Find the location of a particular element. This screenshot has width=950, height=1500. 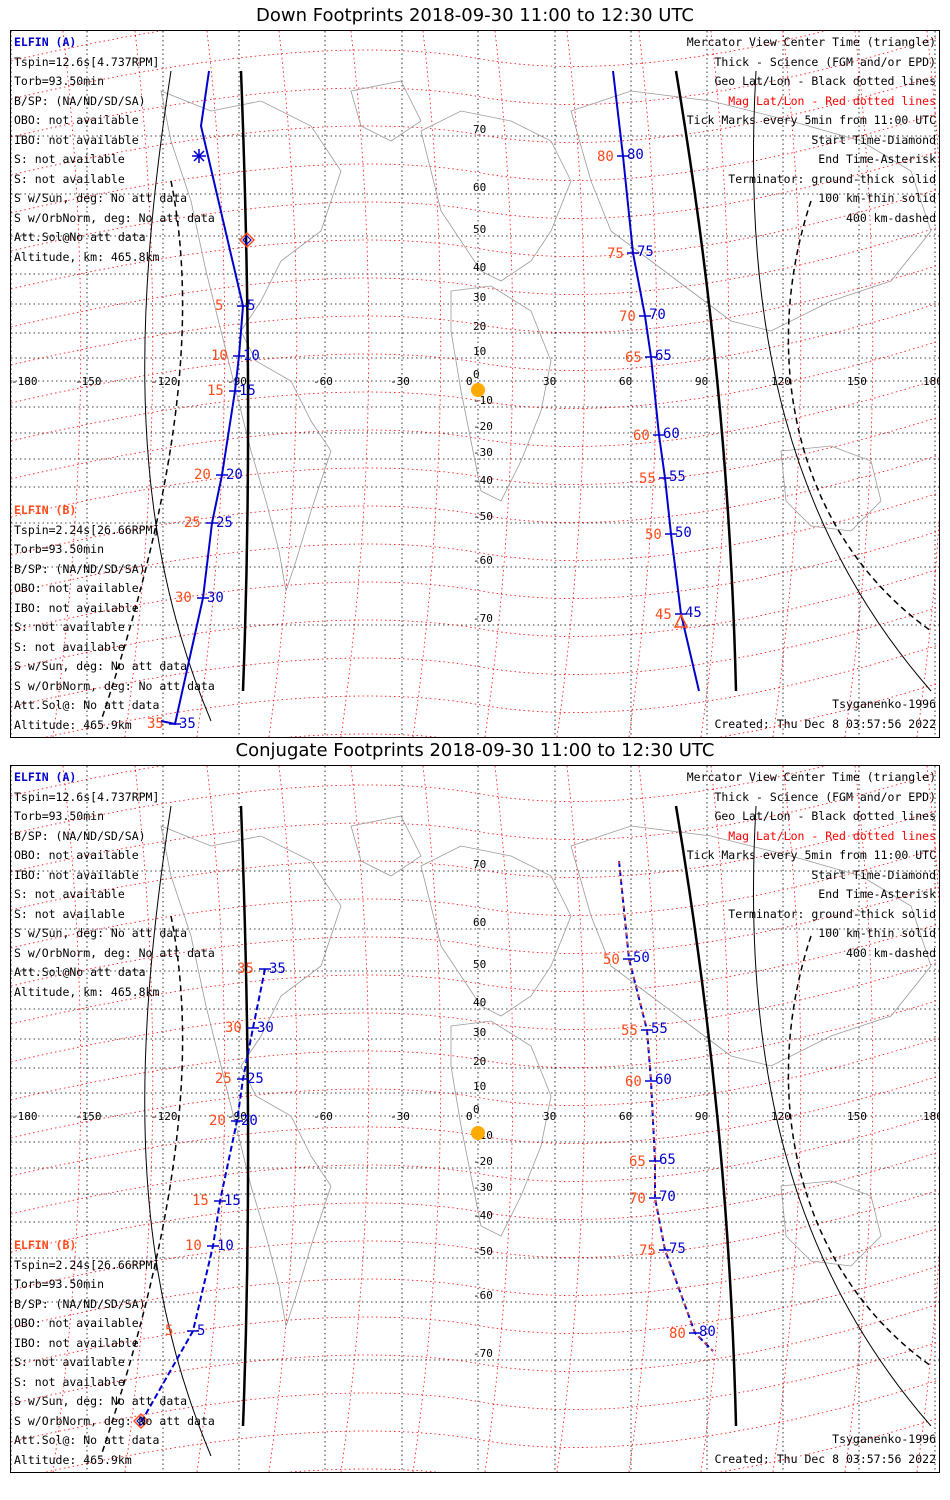

elfin-a-tick-label: 5 is located at coordinates (251, 306).